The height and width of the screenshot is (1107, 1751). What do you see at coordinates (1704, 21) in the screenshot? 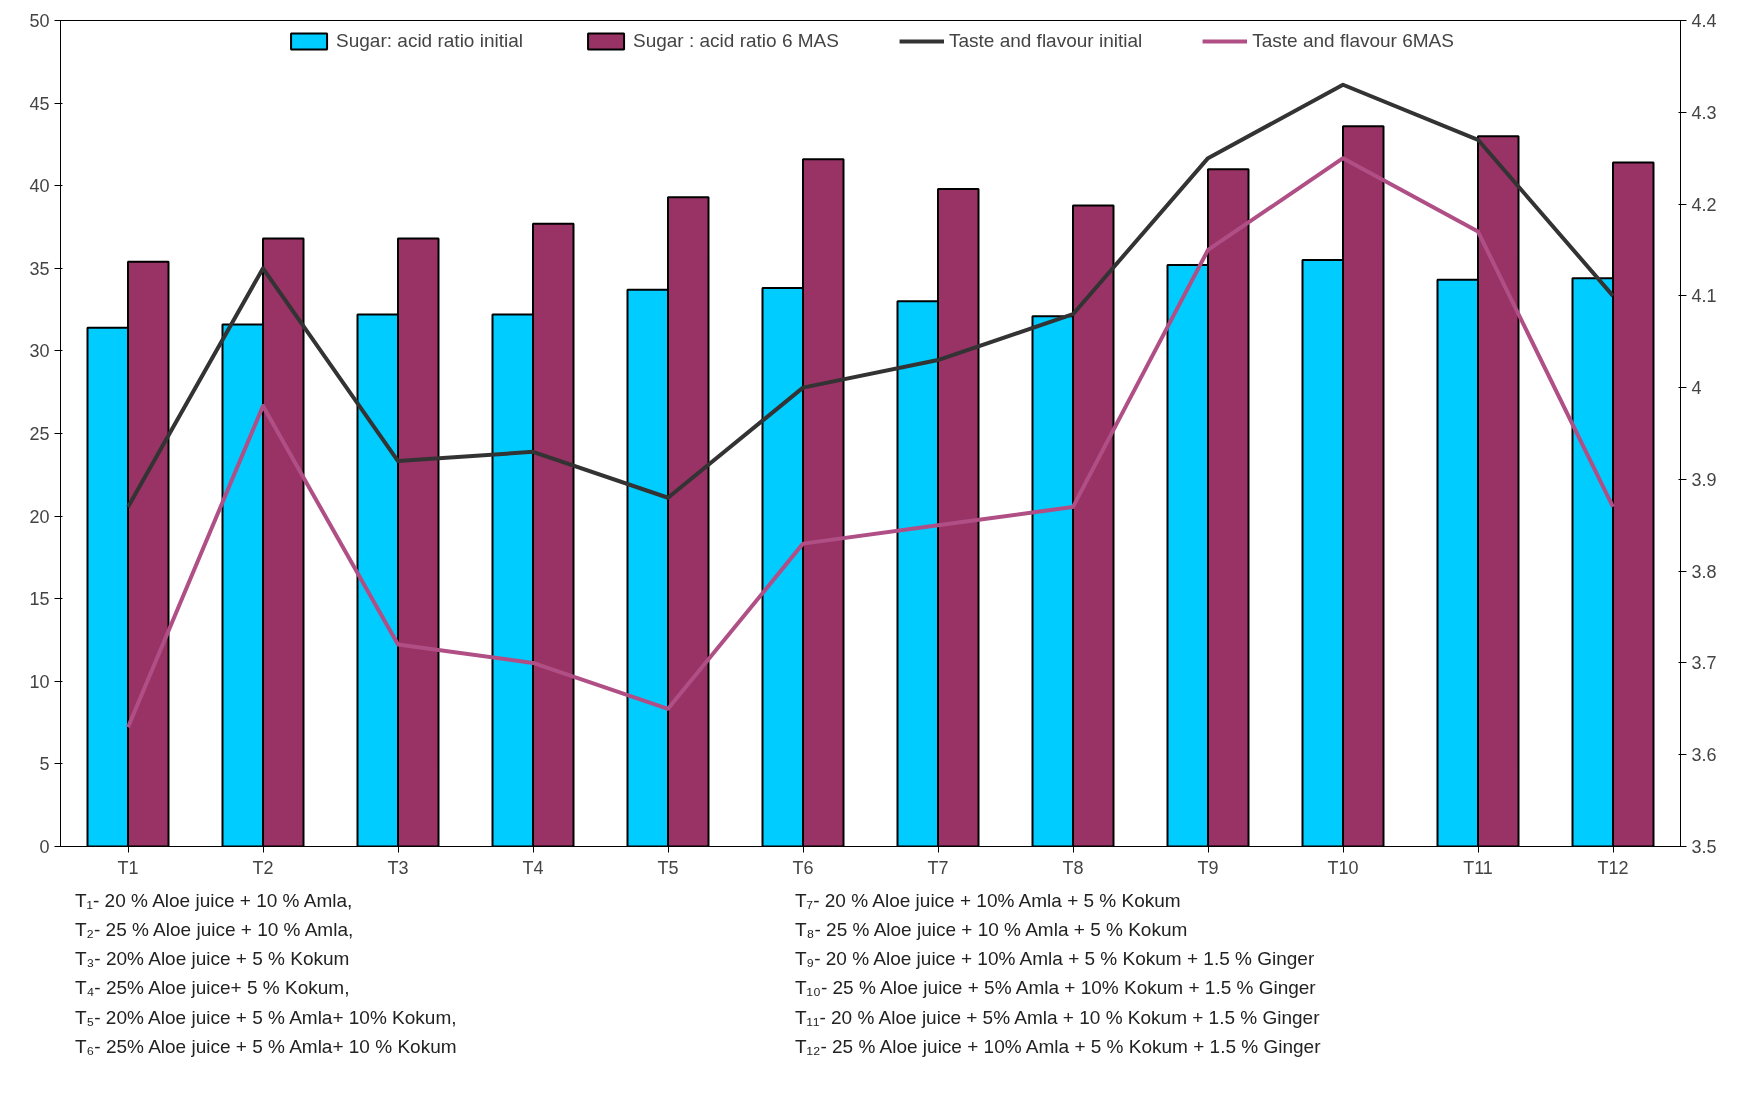
I see `y2-tick-label: 4.4` at bounding box center [1704, 21].